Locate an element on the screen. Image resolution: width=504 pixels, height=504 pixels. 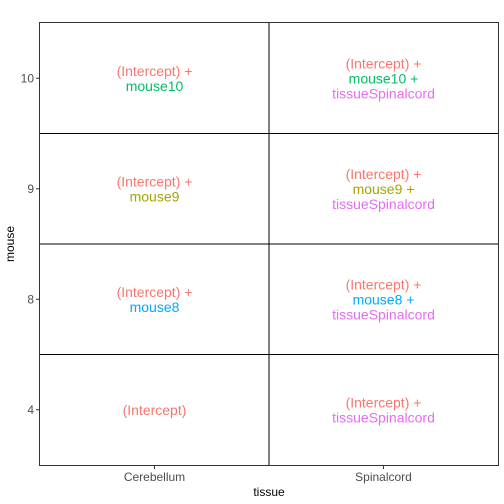
cell-label: (Intercept) + mouse8 is located at coordinates (155, 299).